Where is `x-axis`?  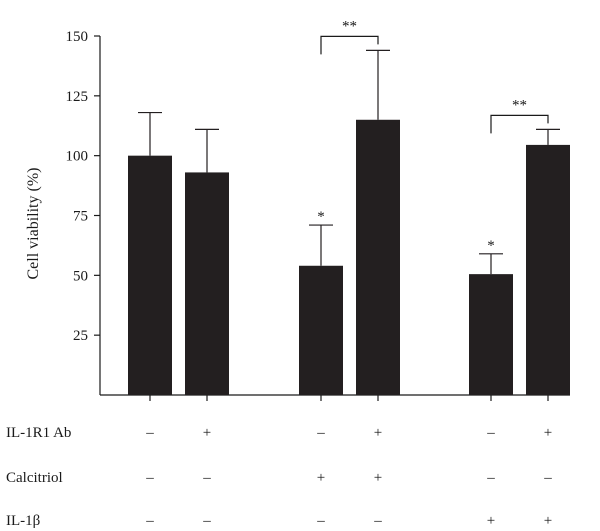
x-axis is located at coordinates (335, 397).